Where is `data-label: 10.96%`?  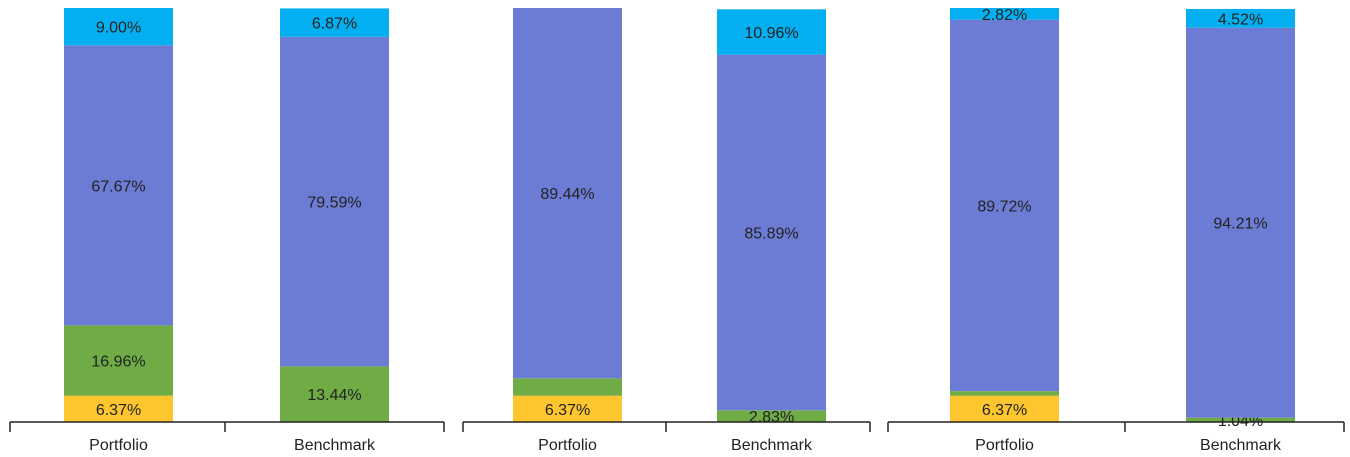
data-label: 10.96% is located at coordinates (771, 33).